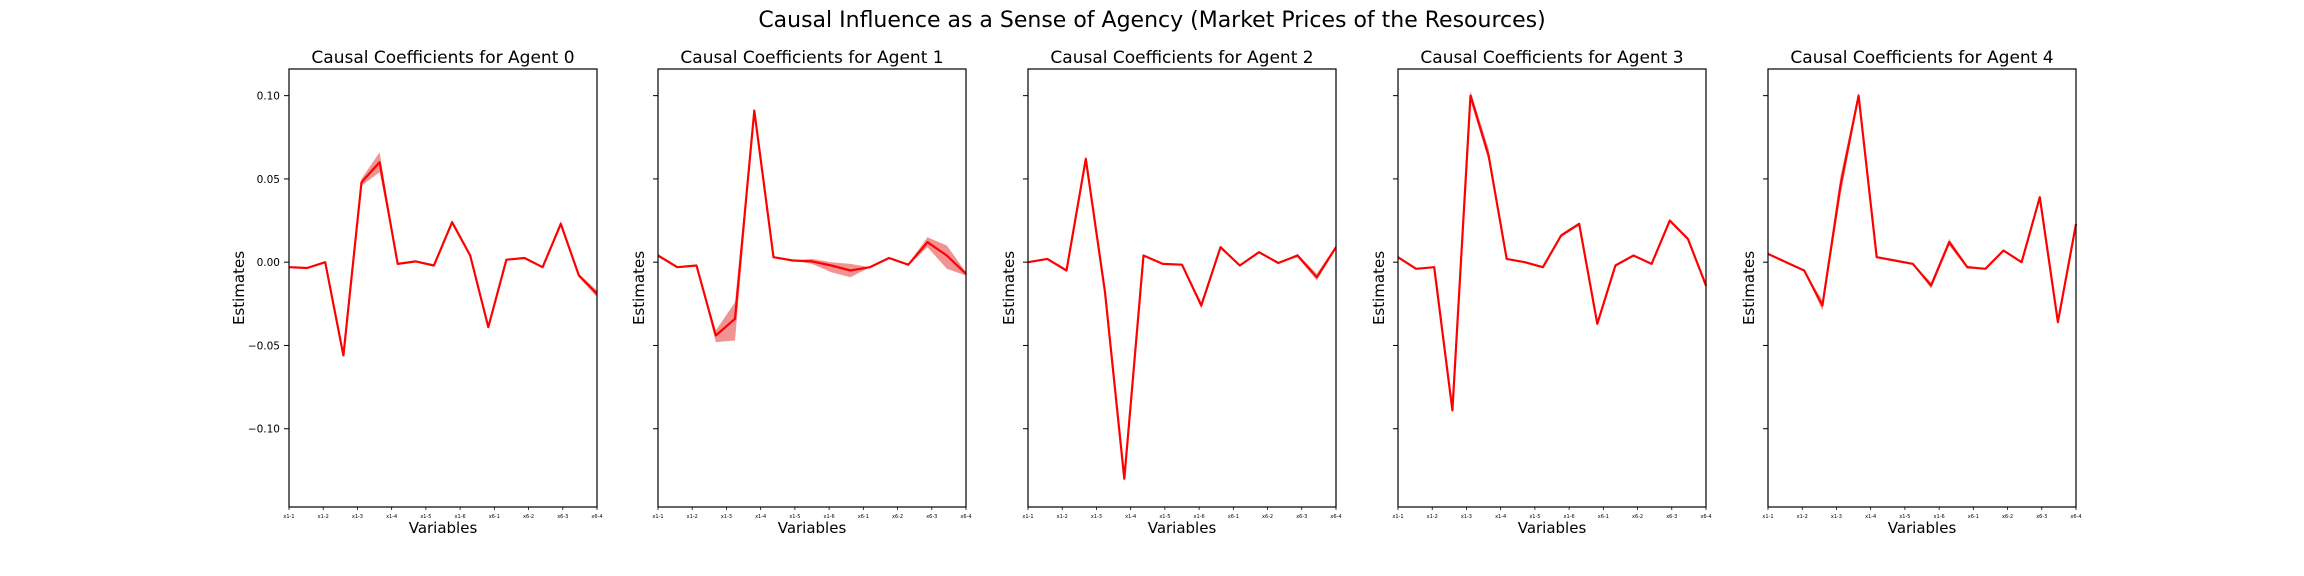 Image resolution: width=2304 pixels, height=576 pixels. What do you see at coordinates (1921, 58) in the screenshot?
I see `panel-title: Causal Coefficients for Agent 4` at bounding box center [1921, 58].